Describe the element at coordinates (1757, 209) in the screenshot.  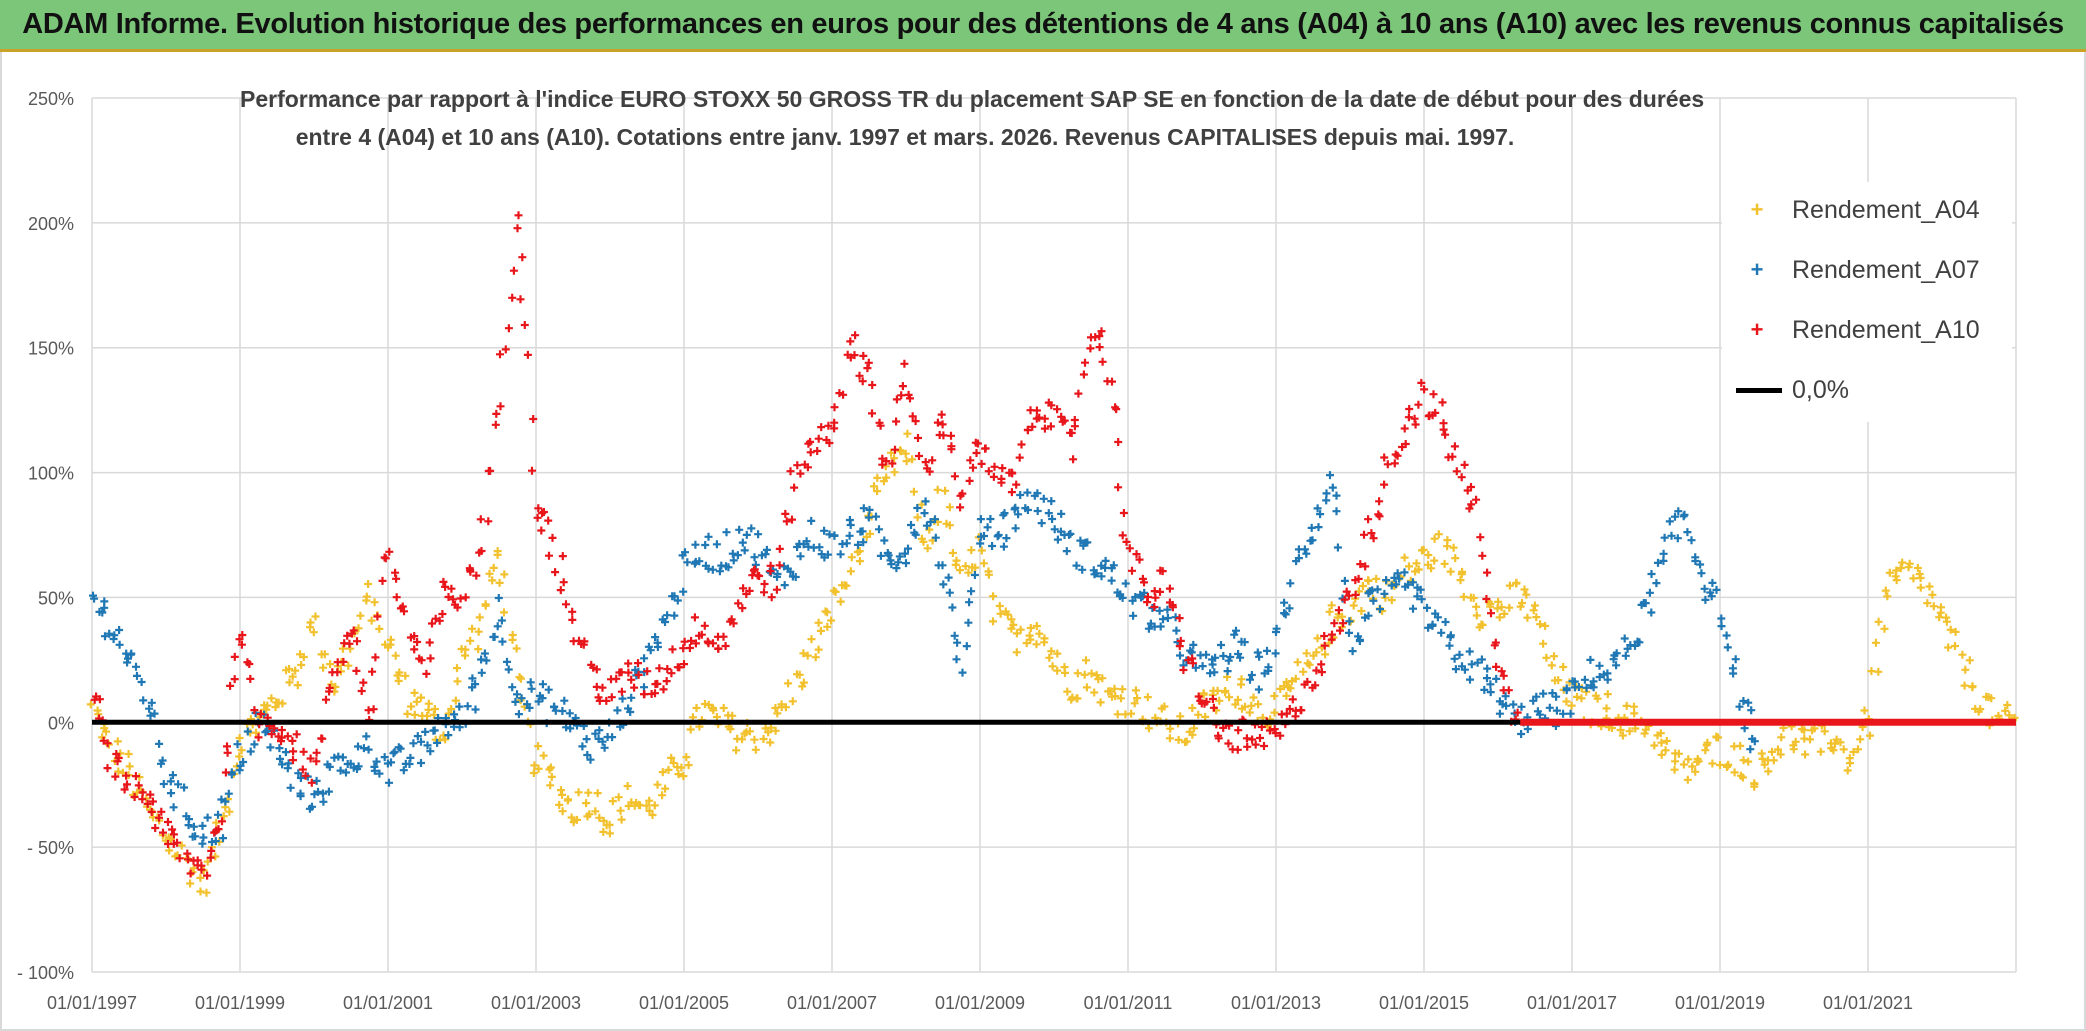
I see `legend-marker-a04: +` at that location.